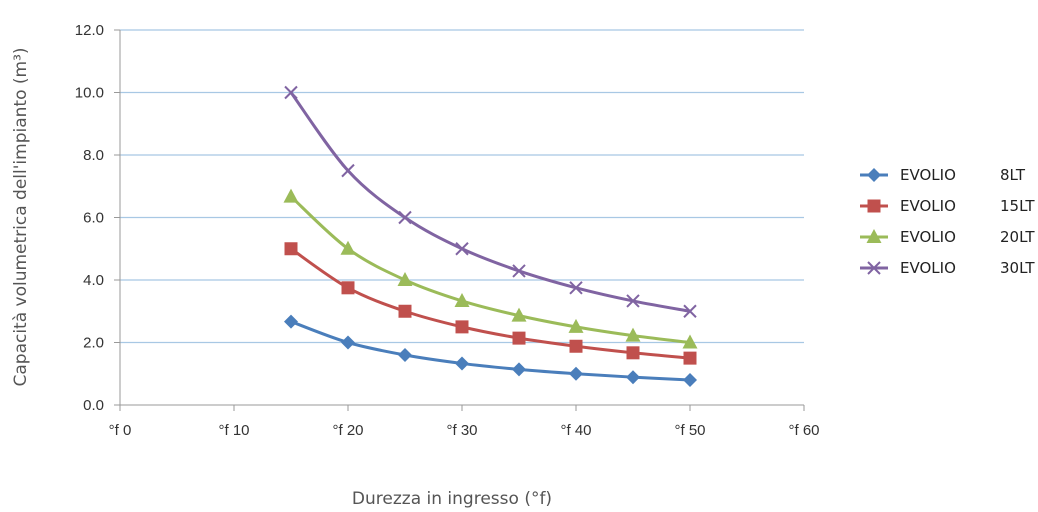  What do you see at coordinates (947, 221) in the screenshot?
I see `legend: EVOLIO 8LT EVOLIO 15LT EVOLIO 20LT EVOLIO 30LT` at bounding box center [947, 221].